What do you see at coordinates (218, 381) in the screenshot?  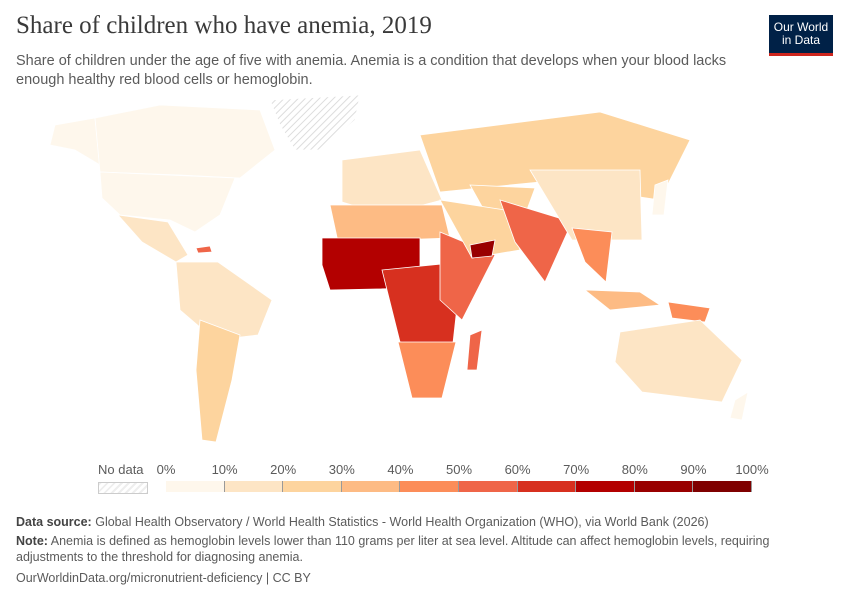 I see `region-south-america-south` at bounding box center [218, 381].